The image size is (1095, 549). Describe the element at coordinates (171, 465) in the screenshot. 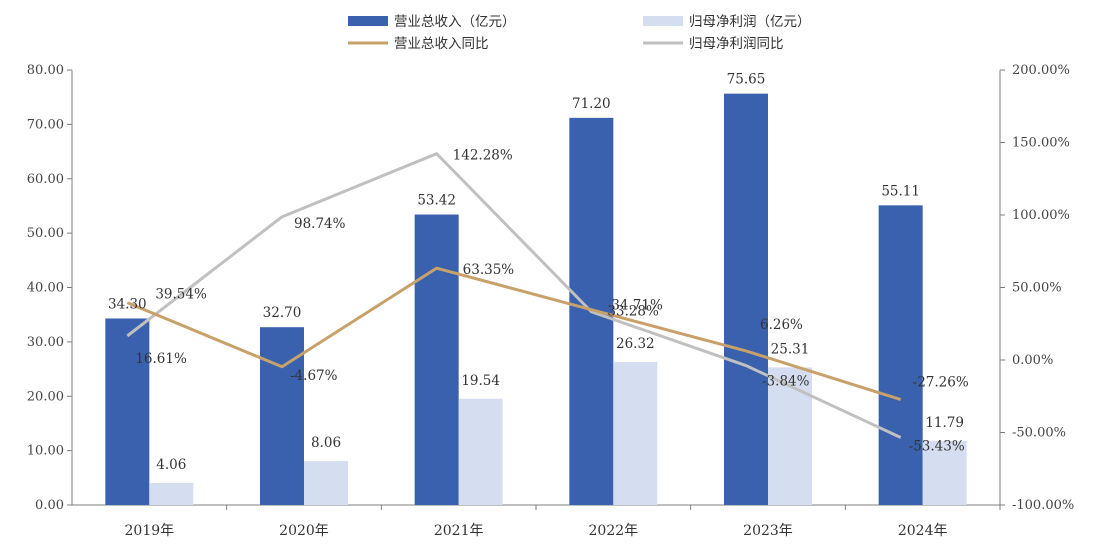

I see `profit-bar-label: 4.06` at that location.